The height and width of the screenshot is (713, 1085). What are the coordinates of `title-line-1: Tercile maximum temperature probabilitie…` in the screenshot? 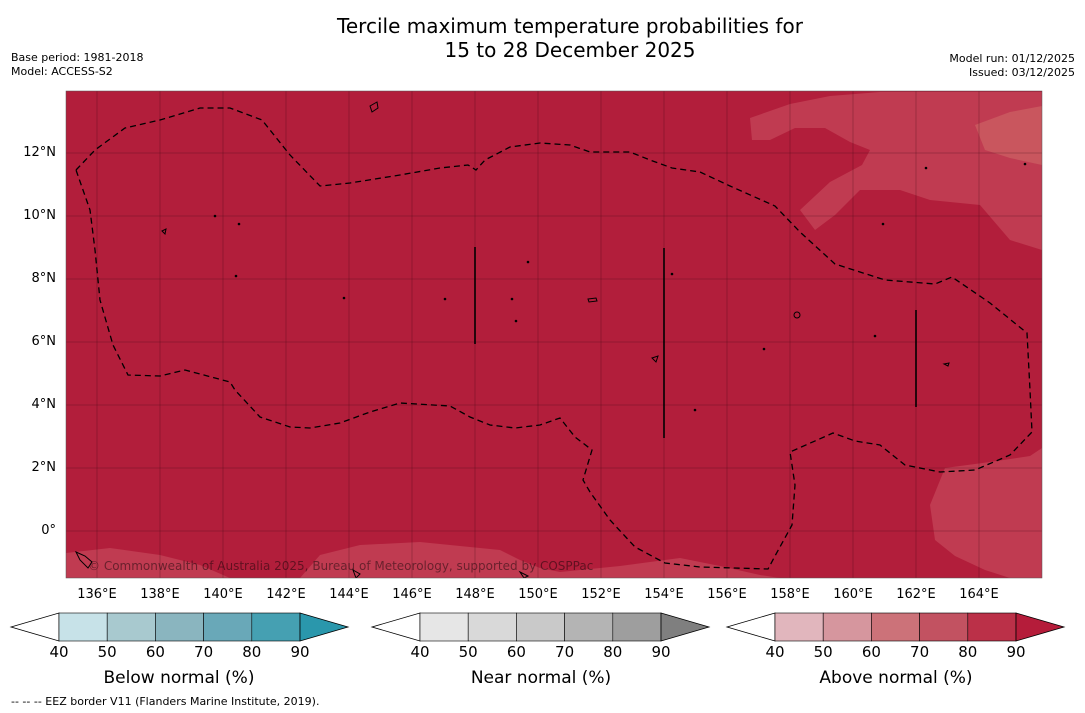 It's located at (570, 26).